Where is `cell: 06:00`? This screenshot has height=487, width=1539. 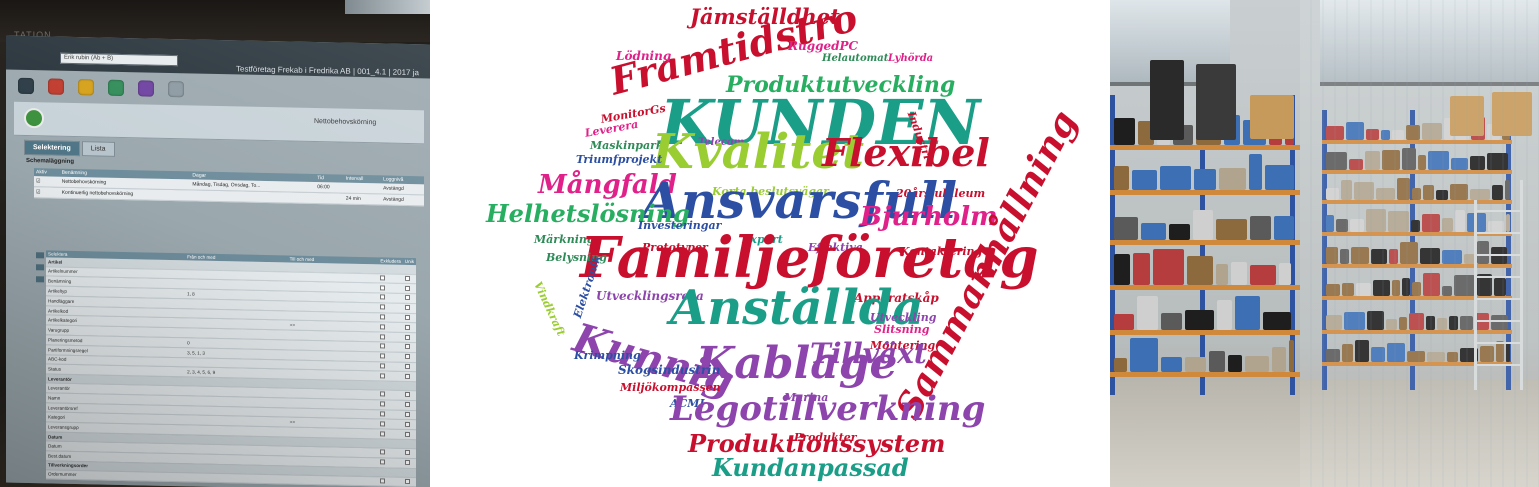 cell: 06:00 is located at coordinates (329, 188).